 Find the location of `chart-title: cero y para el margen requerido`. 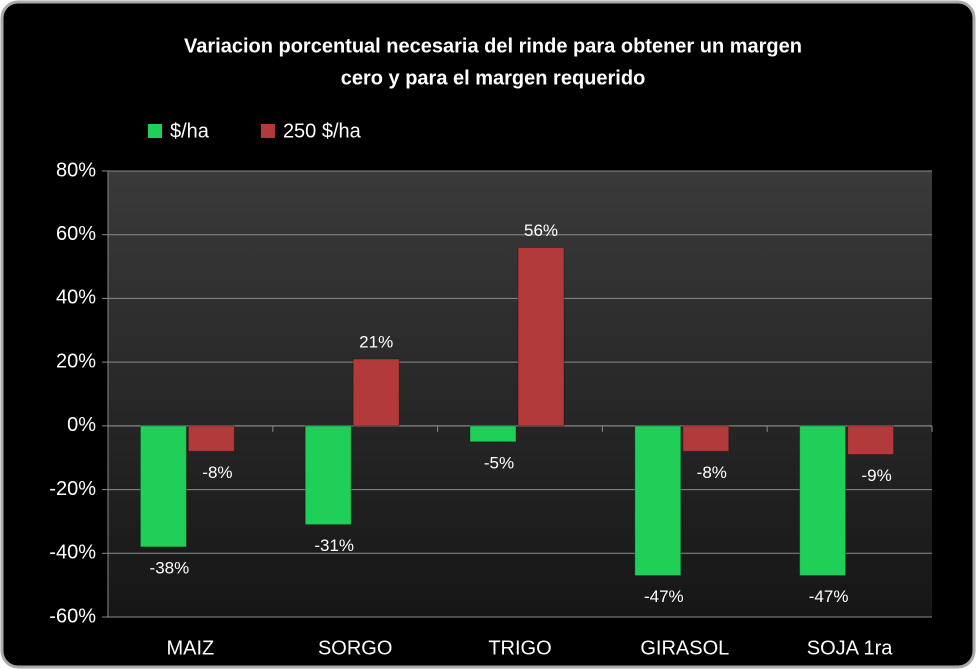

chart-title: cero y para el margen requerido is located at coordinates (493, 78).